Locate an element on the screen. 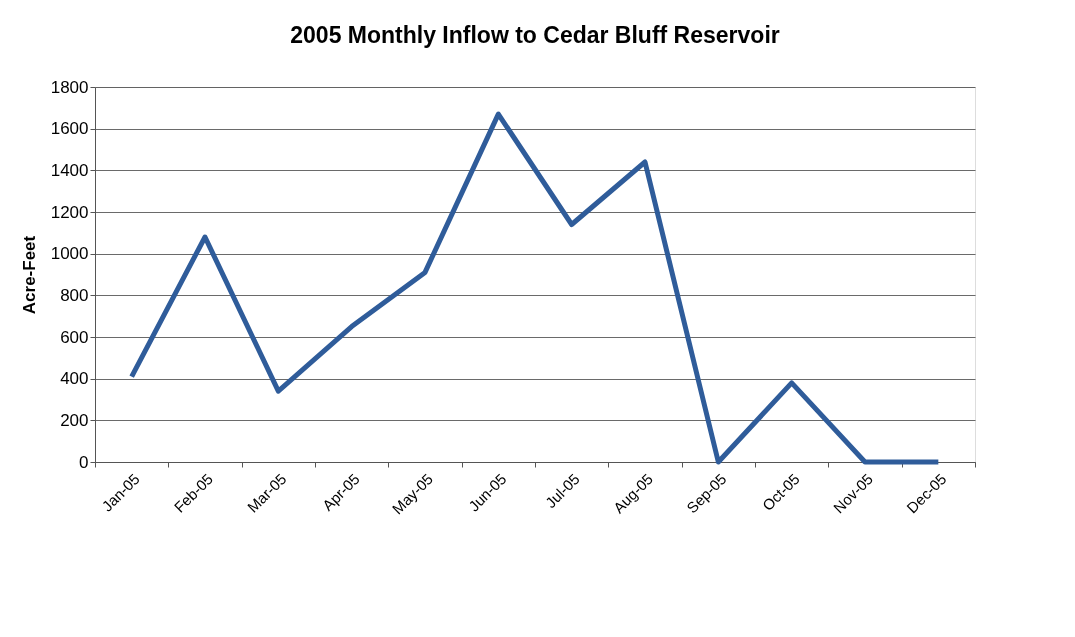  y-tick-label: 1000 is located at coordinates (69, 254).